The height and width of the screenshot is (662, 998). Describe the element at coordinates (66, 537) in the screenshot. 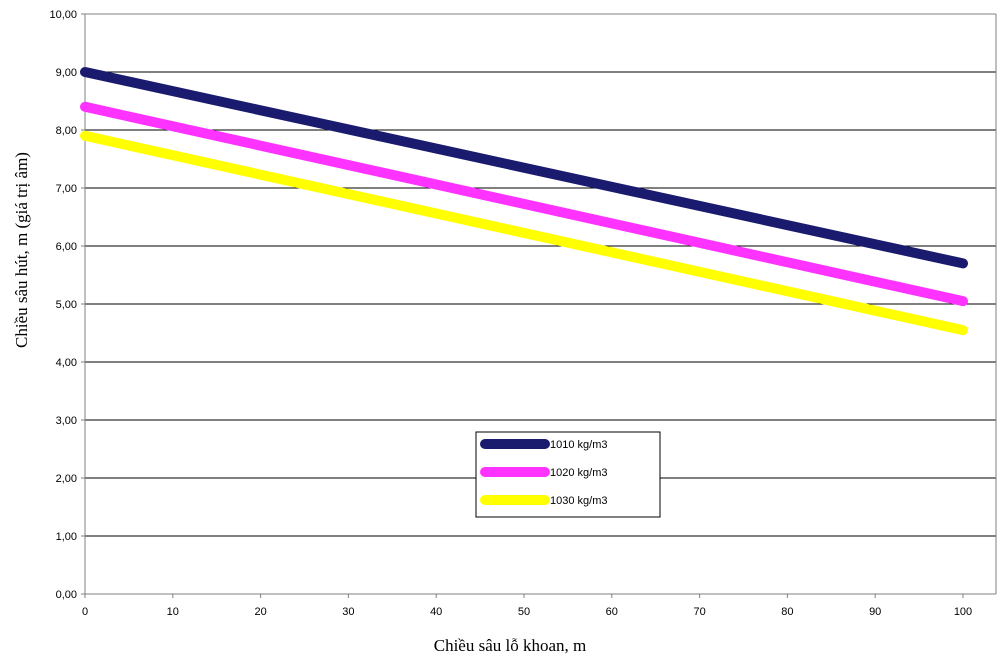

I see `y-tick-label: 1,00` at that location.